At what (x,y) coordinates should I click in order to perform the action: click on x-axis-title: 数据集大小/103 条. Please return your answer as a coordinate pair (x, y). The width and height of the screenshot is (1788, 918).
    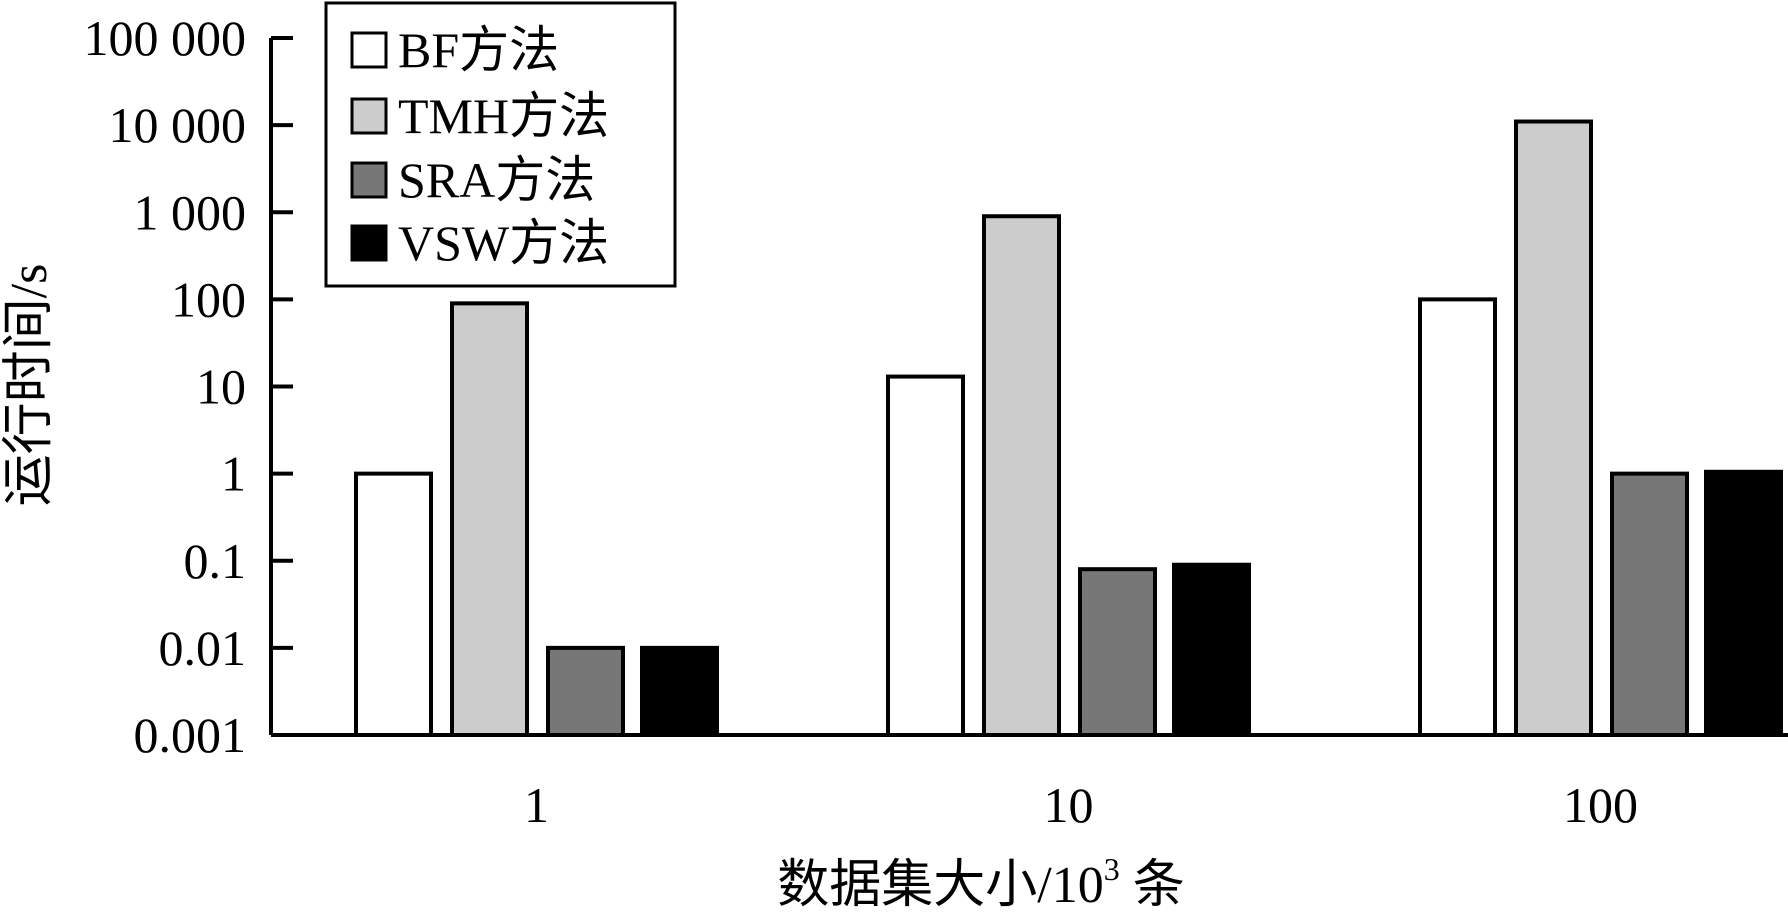
    Looking at the image, I should click on (980, 882).